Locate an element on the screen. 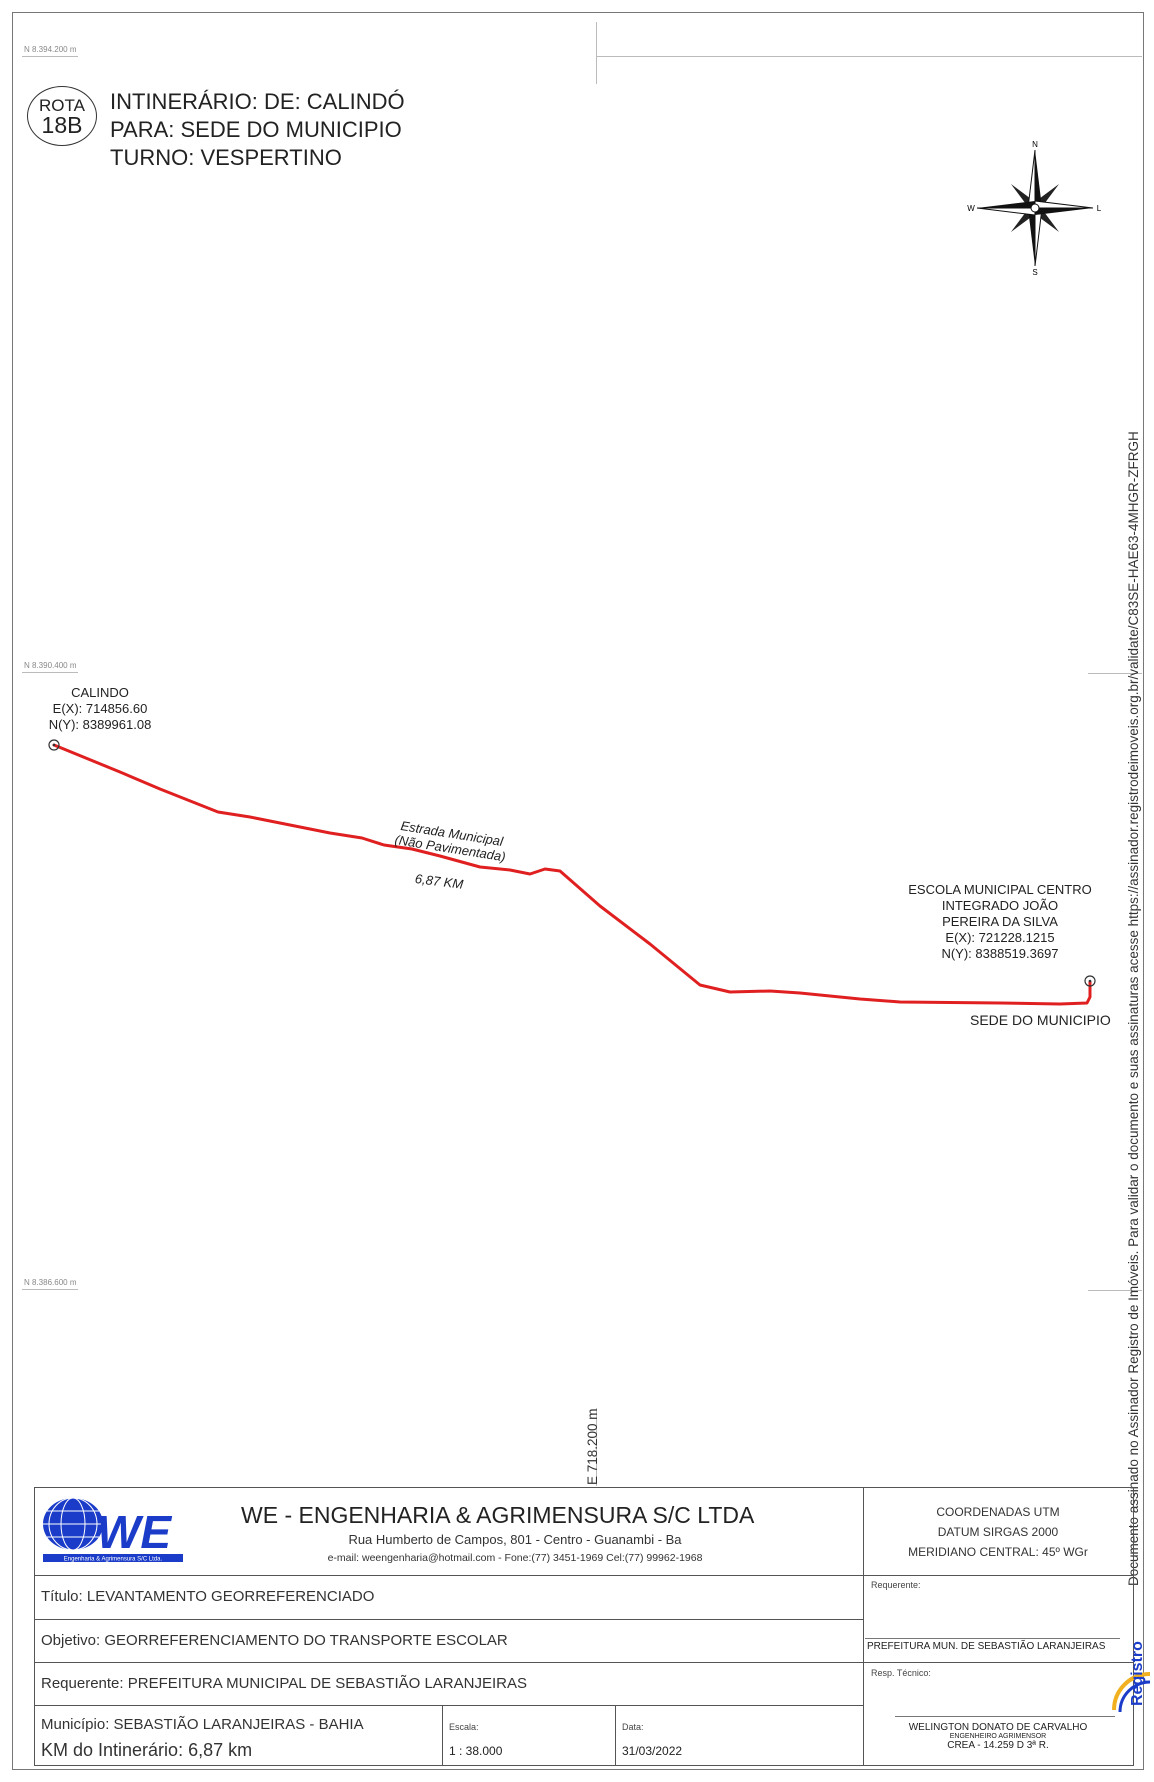 This screenshot has height=1782, width=1154. end-point-name2: INTEGRADO JOÃO is located at coordinates (1000, 905).